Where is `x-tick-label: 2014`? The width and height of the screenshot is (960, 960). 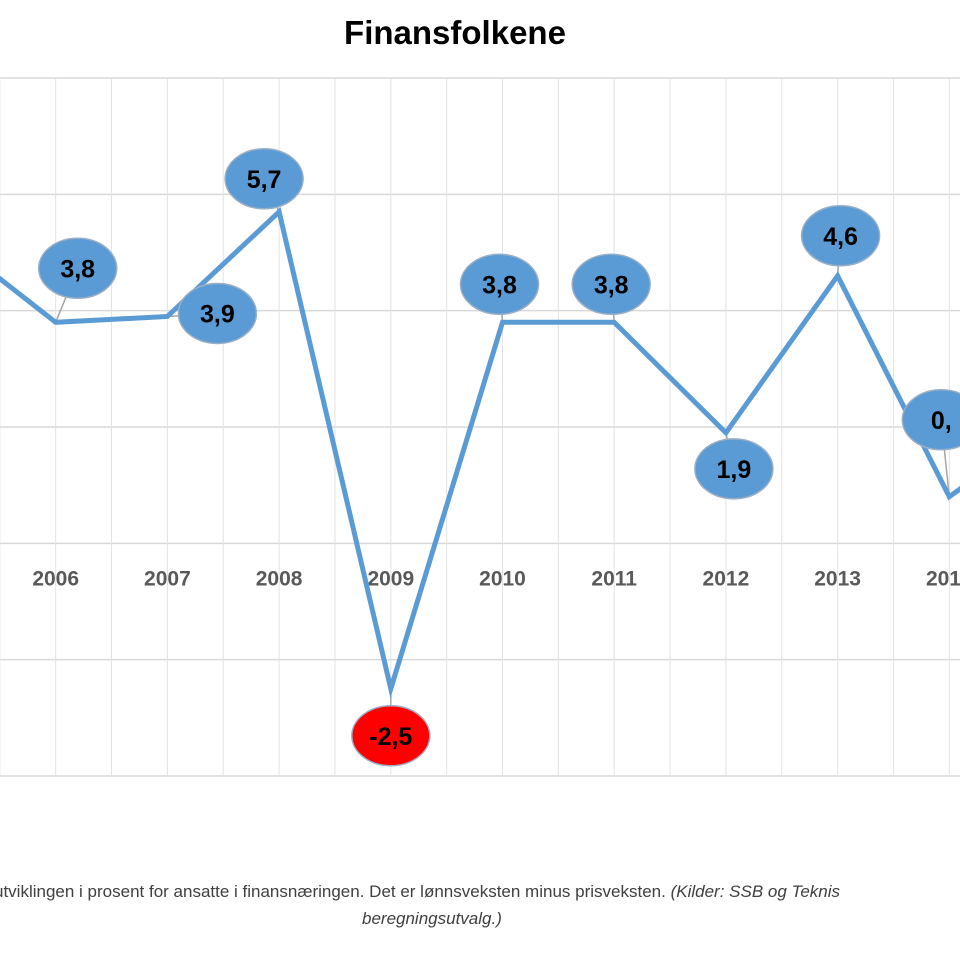 x-tick-label: 2014 is located at coordinates (943, 578).